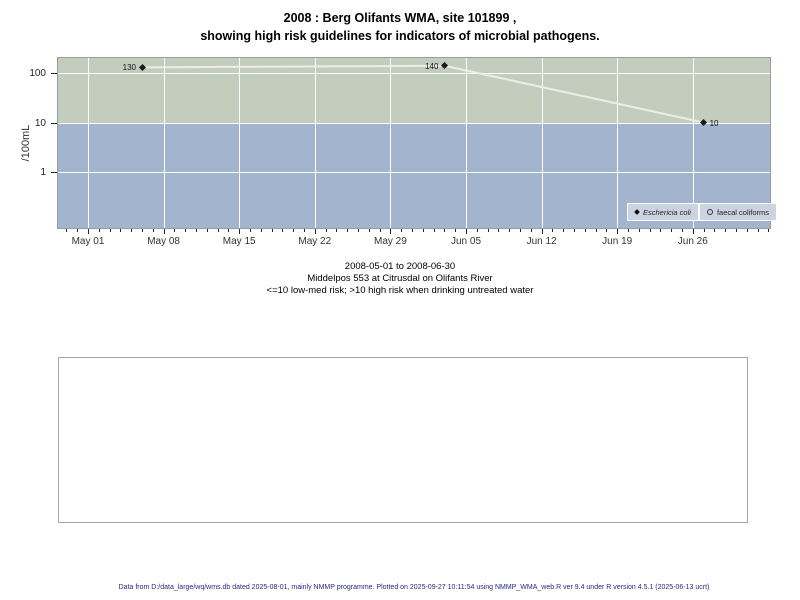 This screenshot has width=800, height=600. What do you see at coordinates (702, 212) in the screenshot?
I see `legend: Eschericia coli faecal coliforms` at bounding box center [702, 212].